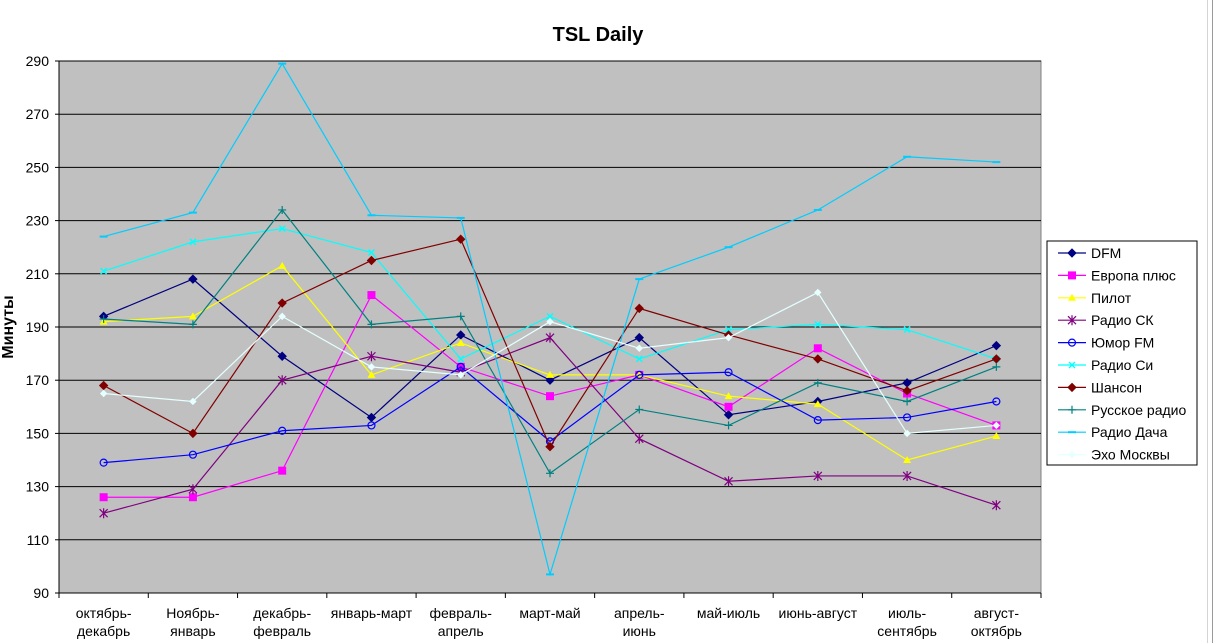 This screenshot has height=643, width=1218. What do you see at coordinates (1116, 387) in the screenshot?
I see `legend-label: Шансон` at bounding box center [1116, 387].